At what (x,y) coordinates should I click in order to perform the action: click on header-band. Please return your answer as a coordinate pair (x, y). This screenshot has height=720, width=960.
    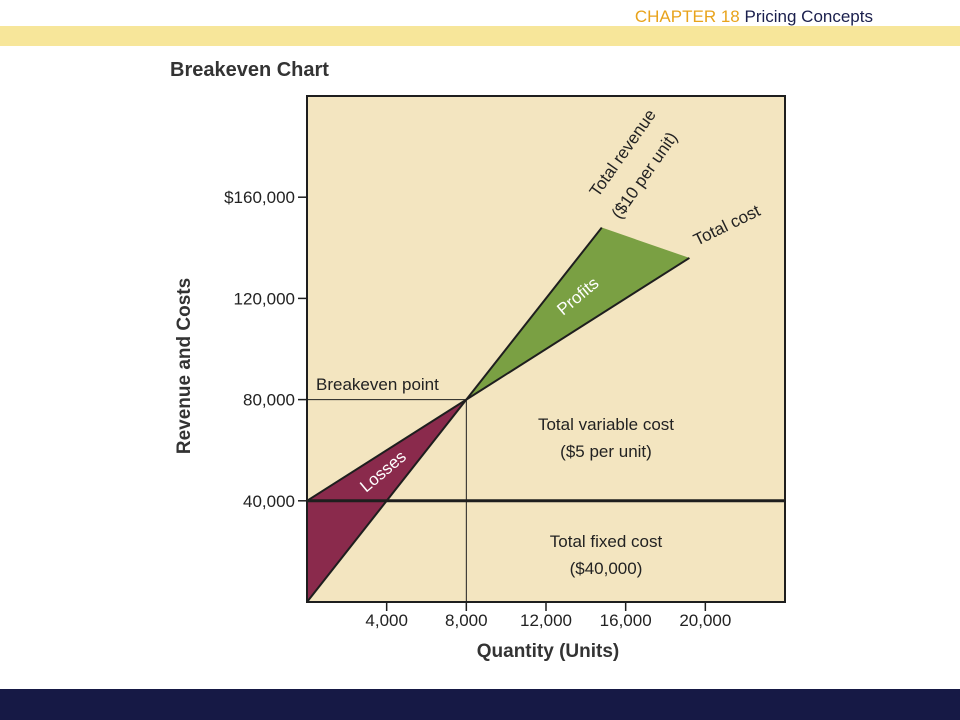
    Looking at the image, I should click on (480, 36).